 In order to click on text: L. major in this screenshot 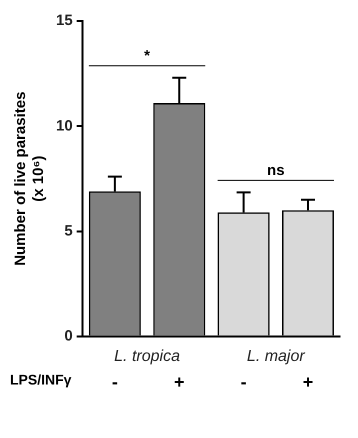, I will do `click(276, 356)`.